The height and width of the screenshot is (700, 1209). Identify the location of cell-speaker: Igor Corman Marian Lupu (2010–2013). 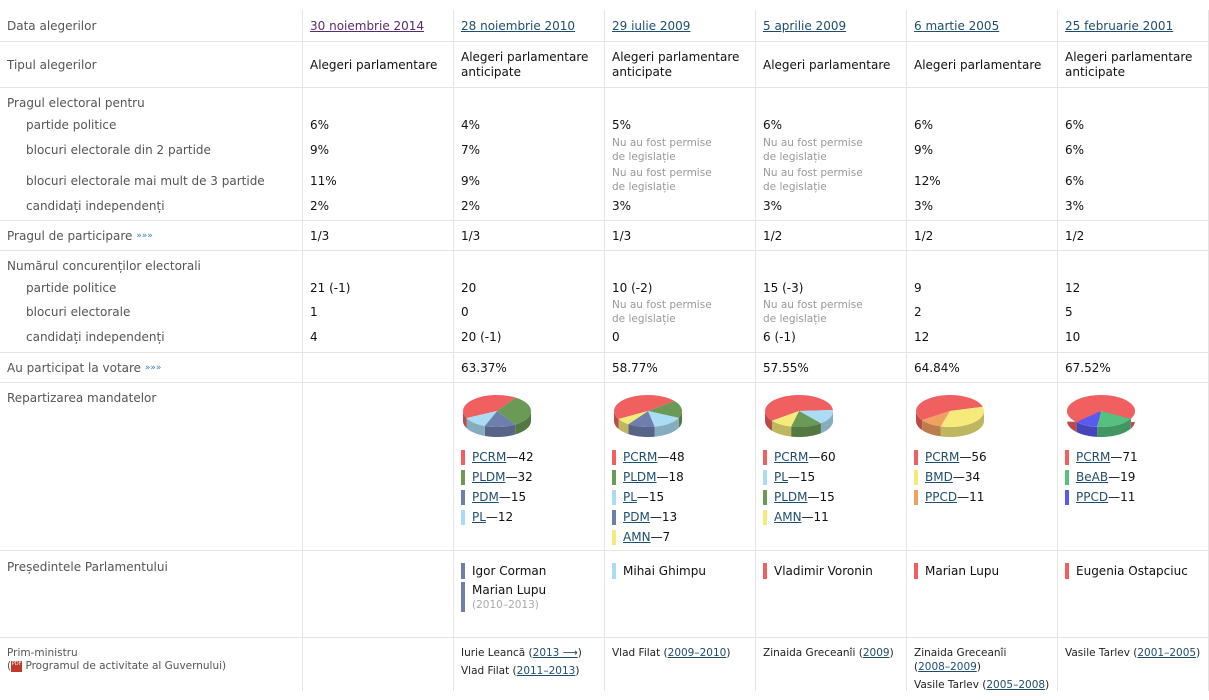
(528, 594).